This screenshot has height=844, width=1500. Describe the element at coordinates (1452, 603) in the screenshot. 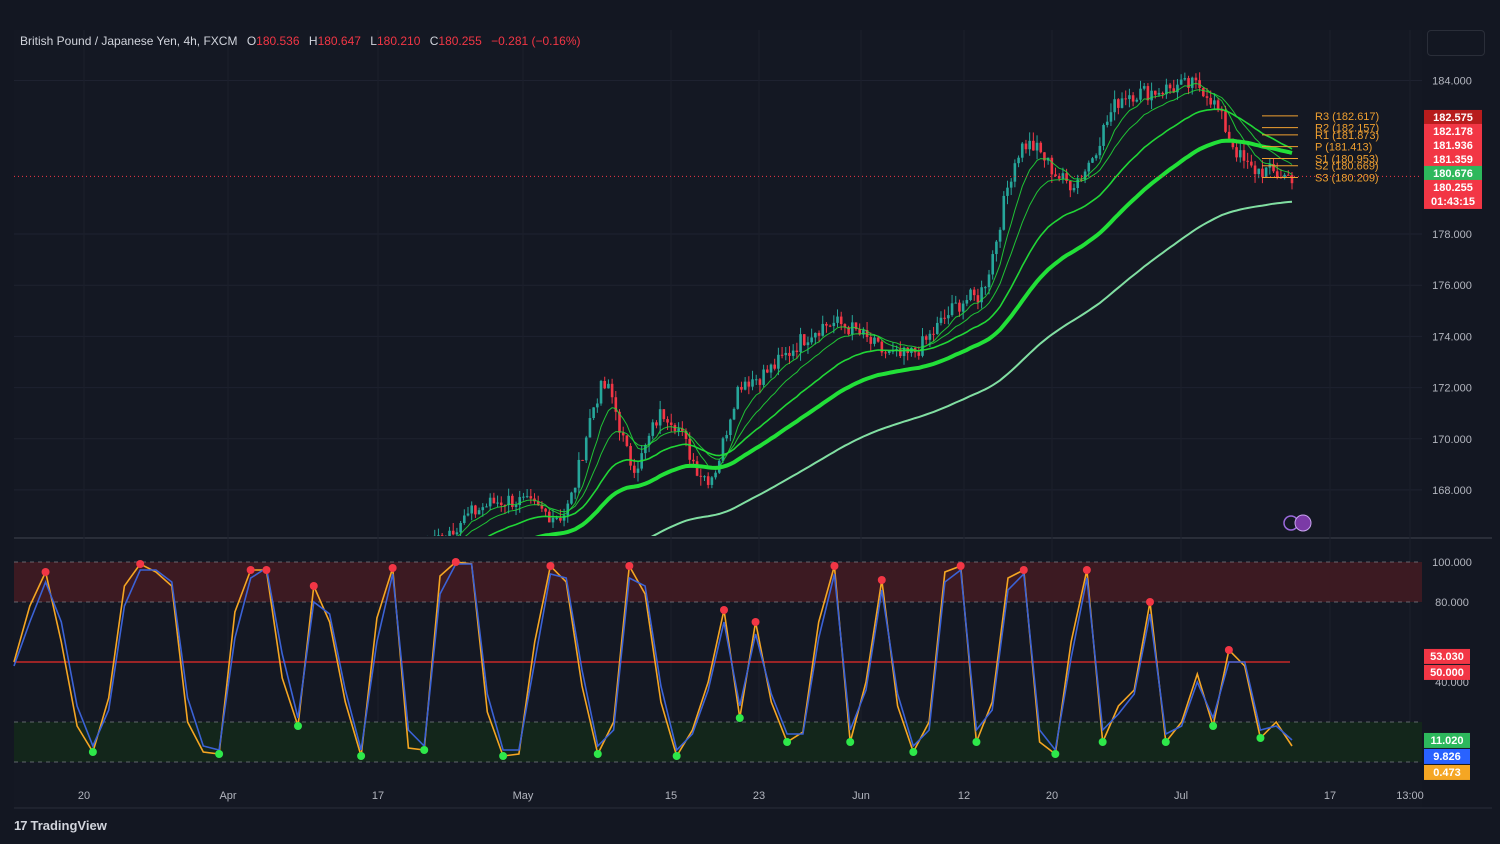

I see `oscillator-tick-label: 80.000` at that location.